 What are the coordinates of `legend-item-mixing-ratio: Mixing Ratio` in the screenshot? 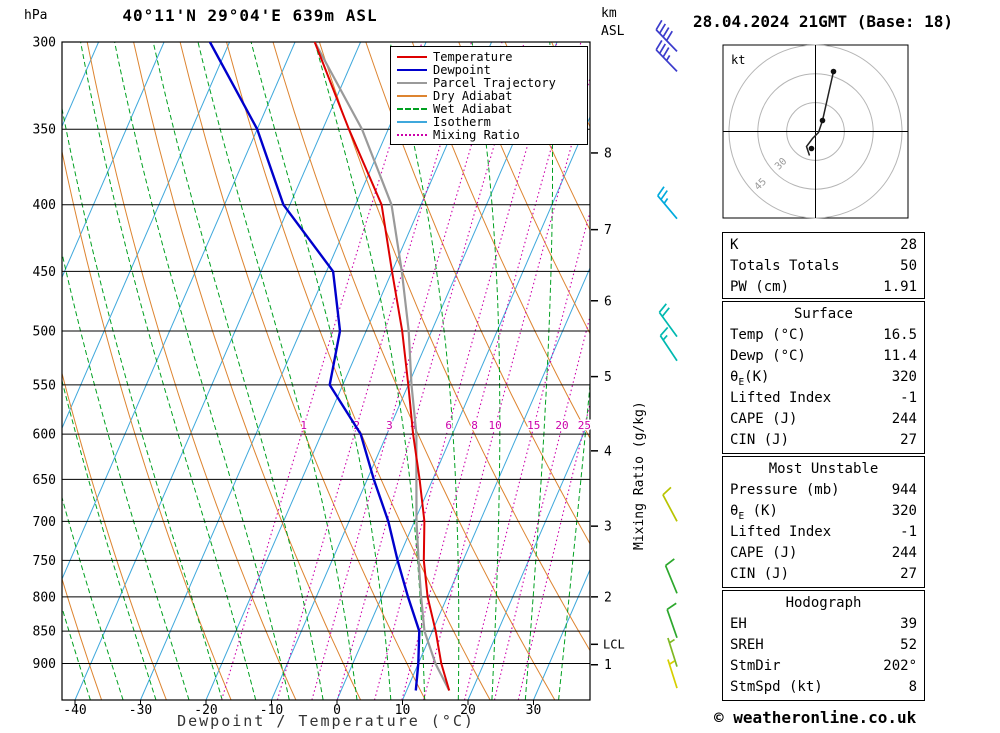 It's located at (489, 134).